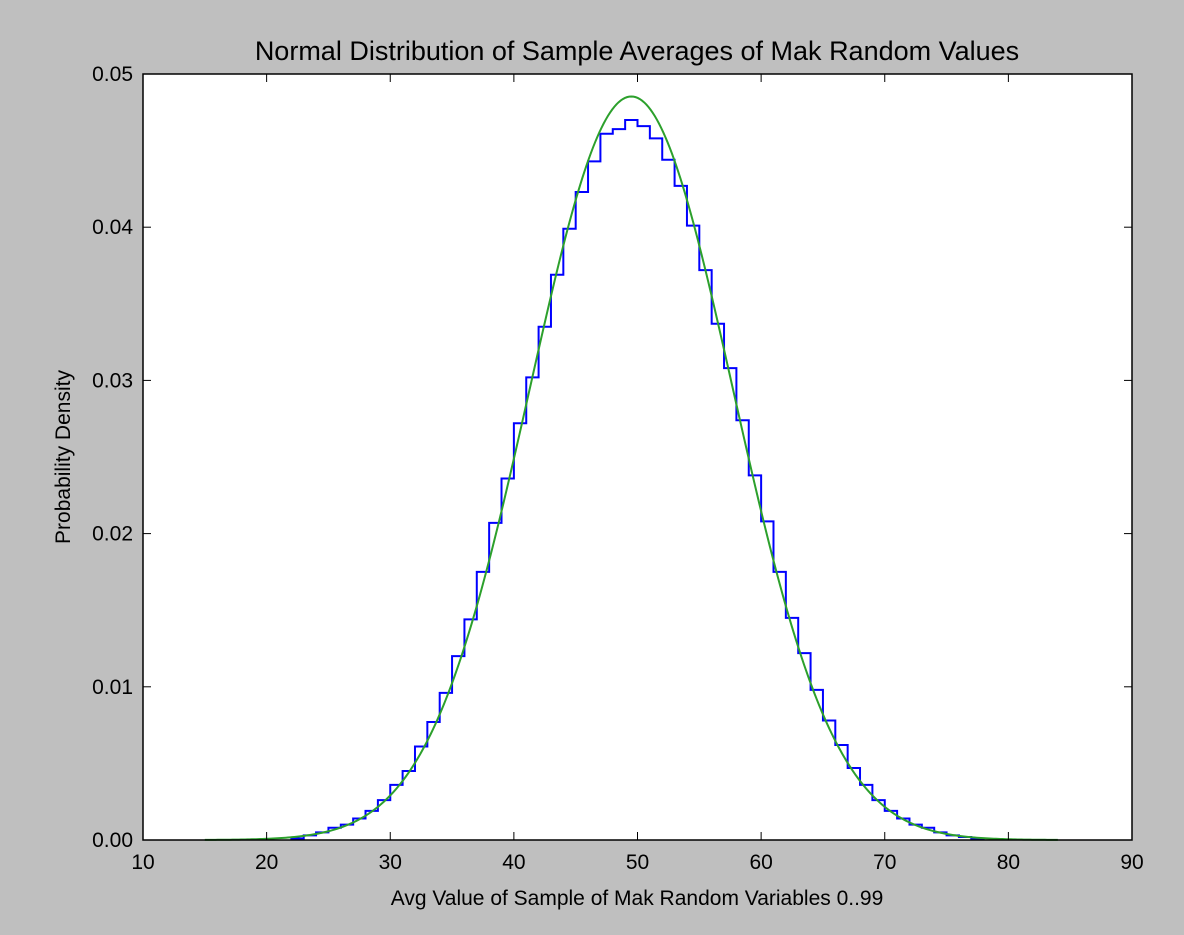 The height and width of the screenshot is (935, 1184). I want to click on y-tick-label: 0.03, so click(112, 380).